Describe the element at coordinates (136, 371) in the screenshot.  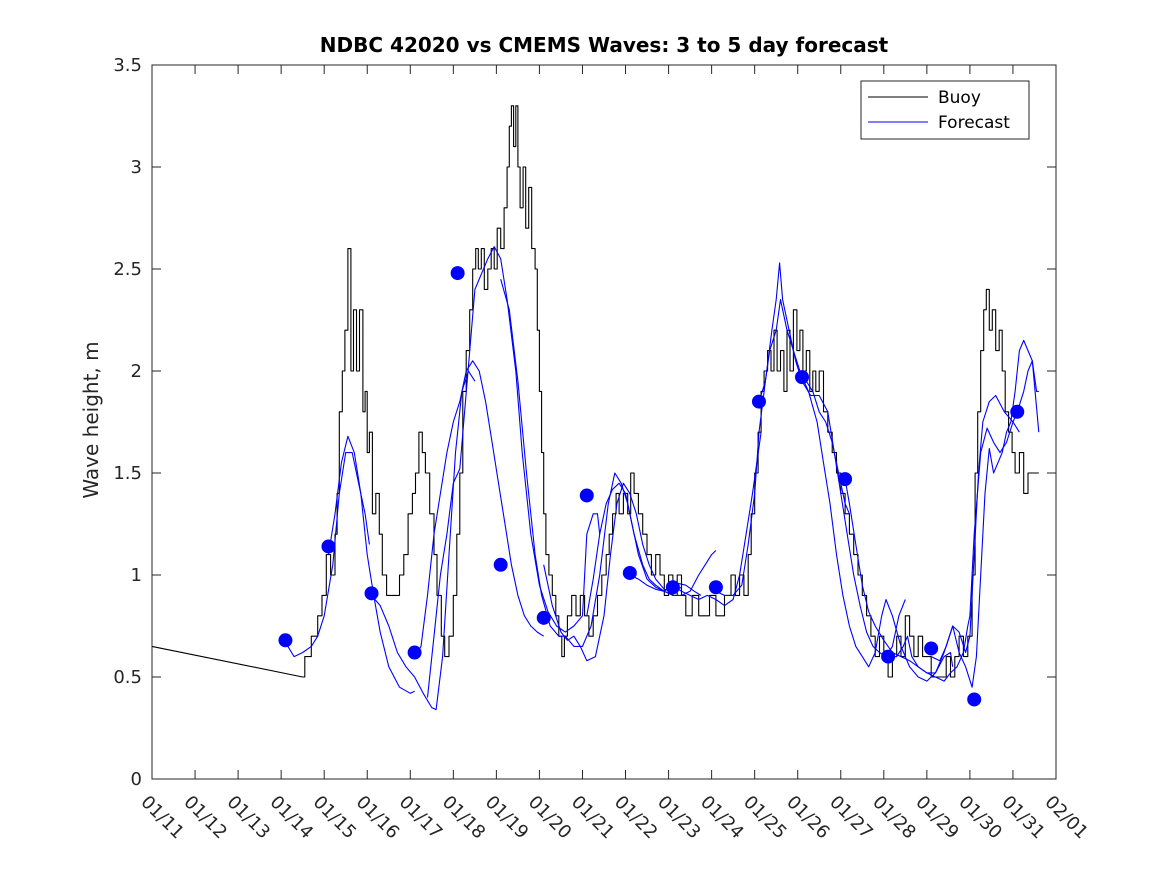
I see `y-tick-label: 2` at that location.